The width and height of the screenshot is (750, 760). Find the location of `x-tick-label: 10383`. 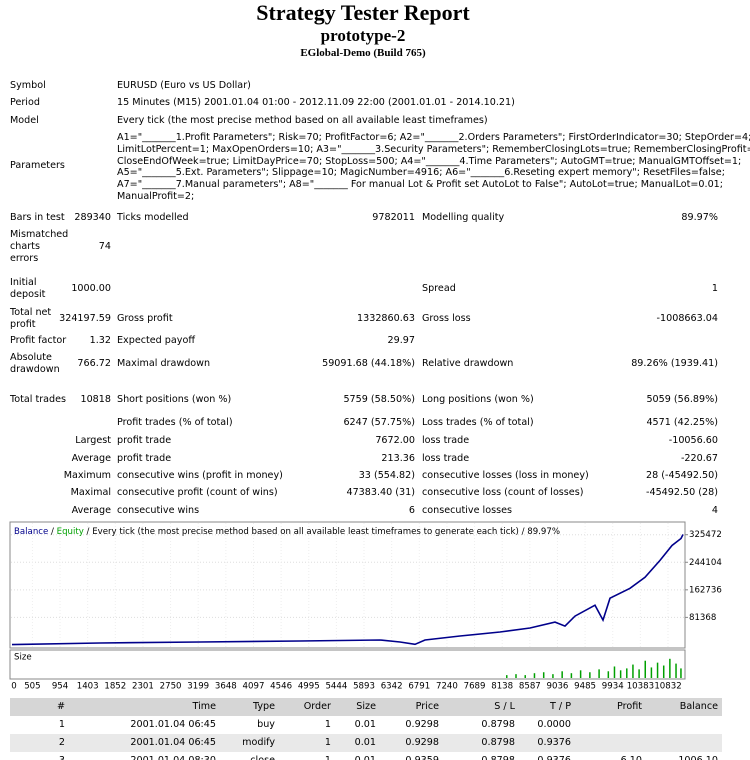

x-tick-label: 10383 is located at coordinates (640, 687).